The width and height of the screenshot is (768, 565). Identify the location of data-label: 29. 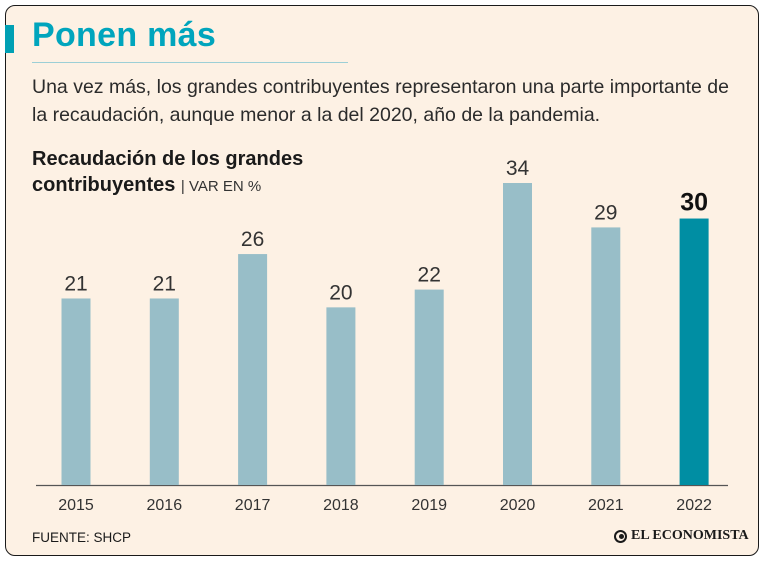
(605, 212).